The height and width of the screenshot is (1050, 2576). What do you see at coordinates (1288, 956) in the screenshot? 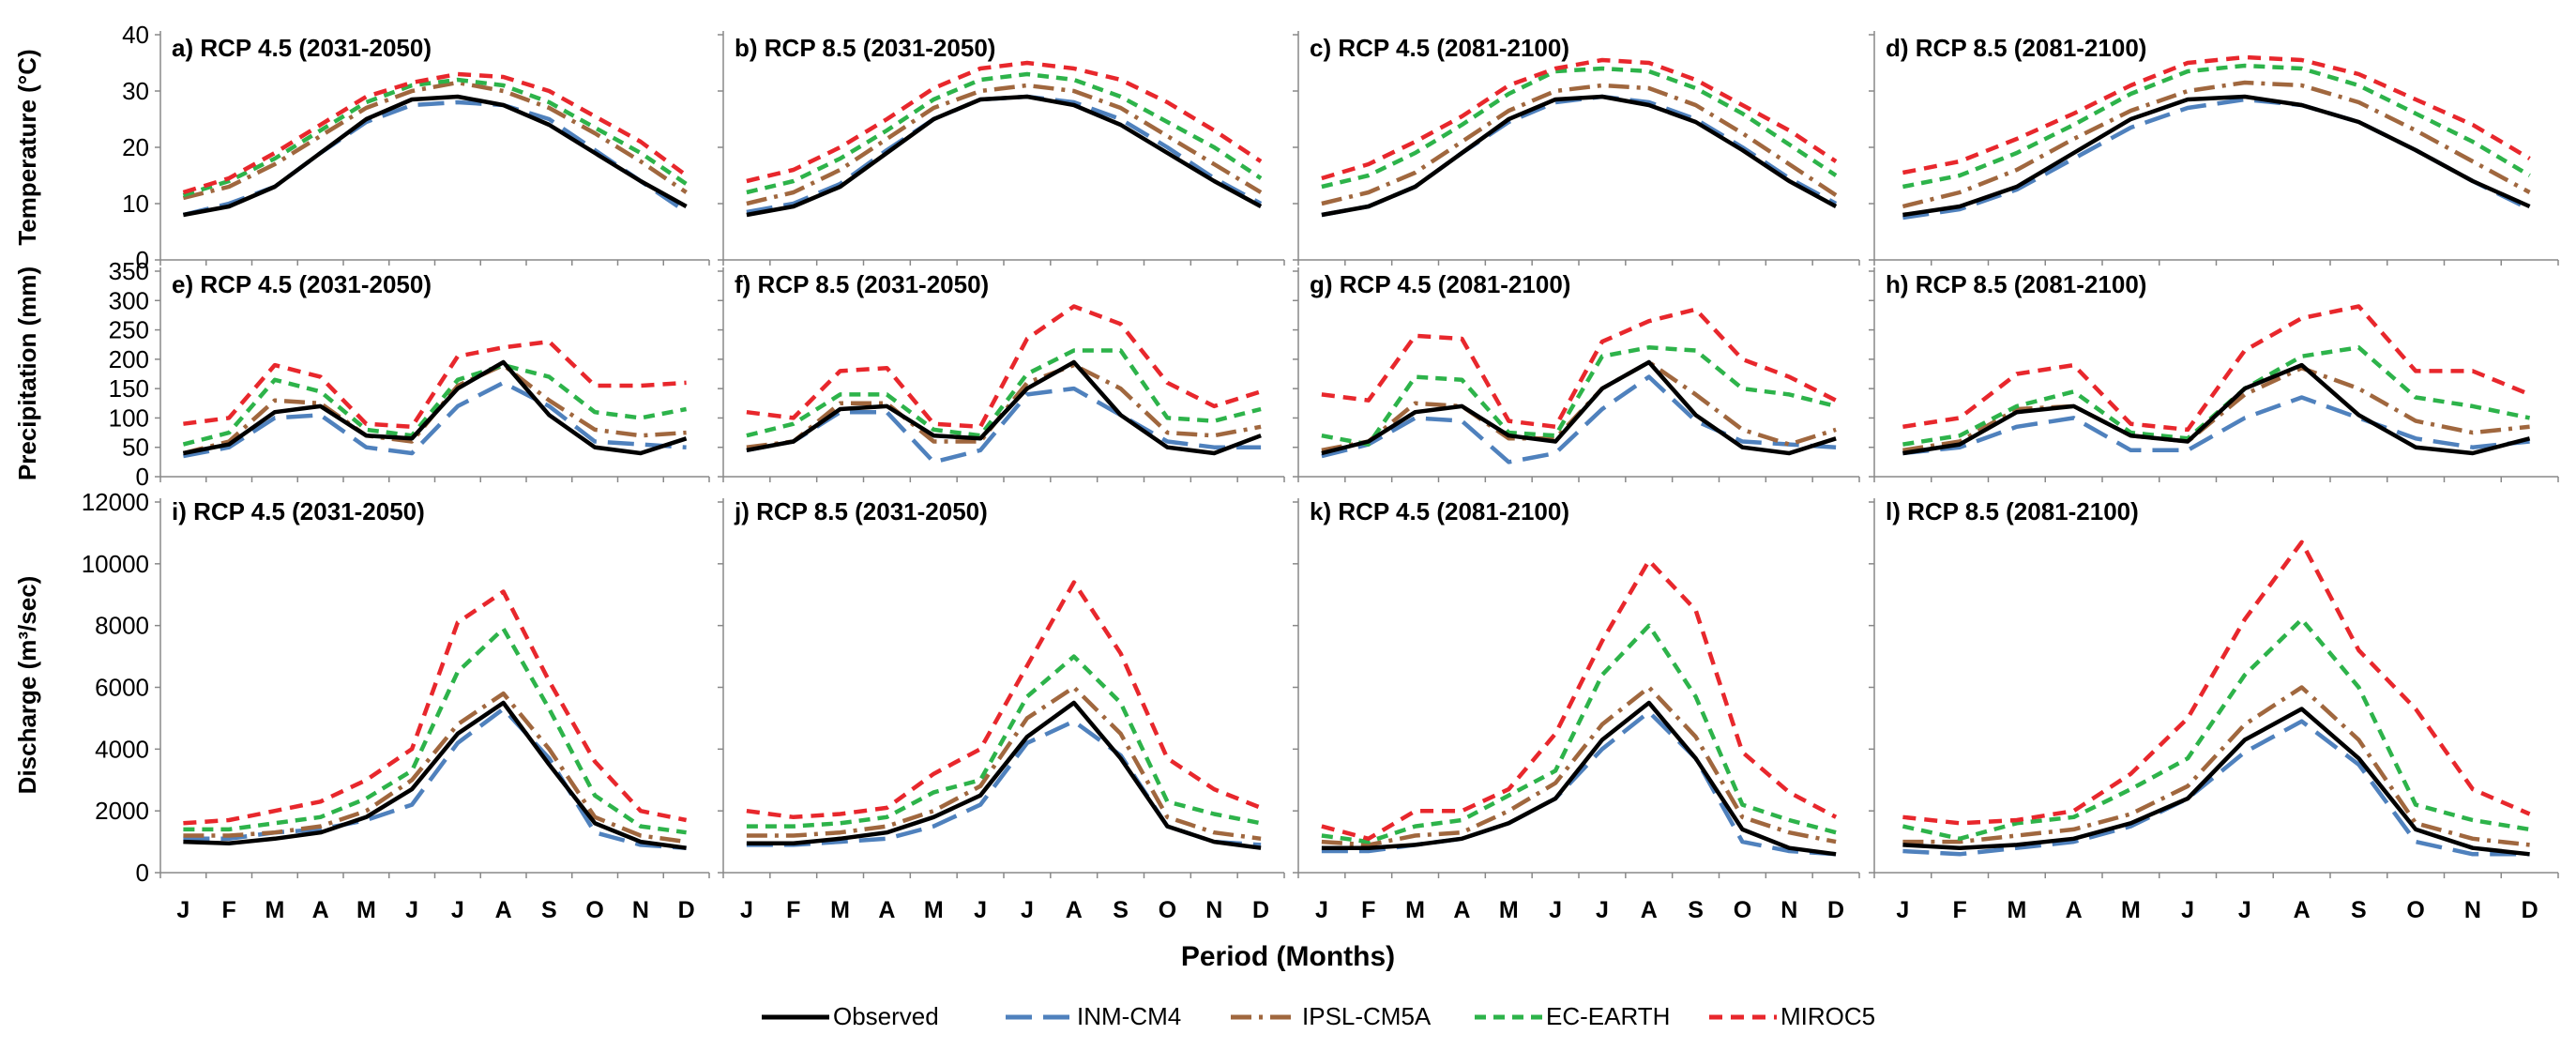
I see `x-axis-title: Period (Months)` at bounding box center [1288, 956].